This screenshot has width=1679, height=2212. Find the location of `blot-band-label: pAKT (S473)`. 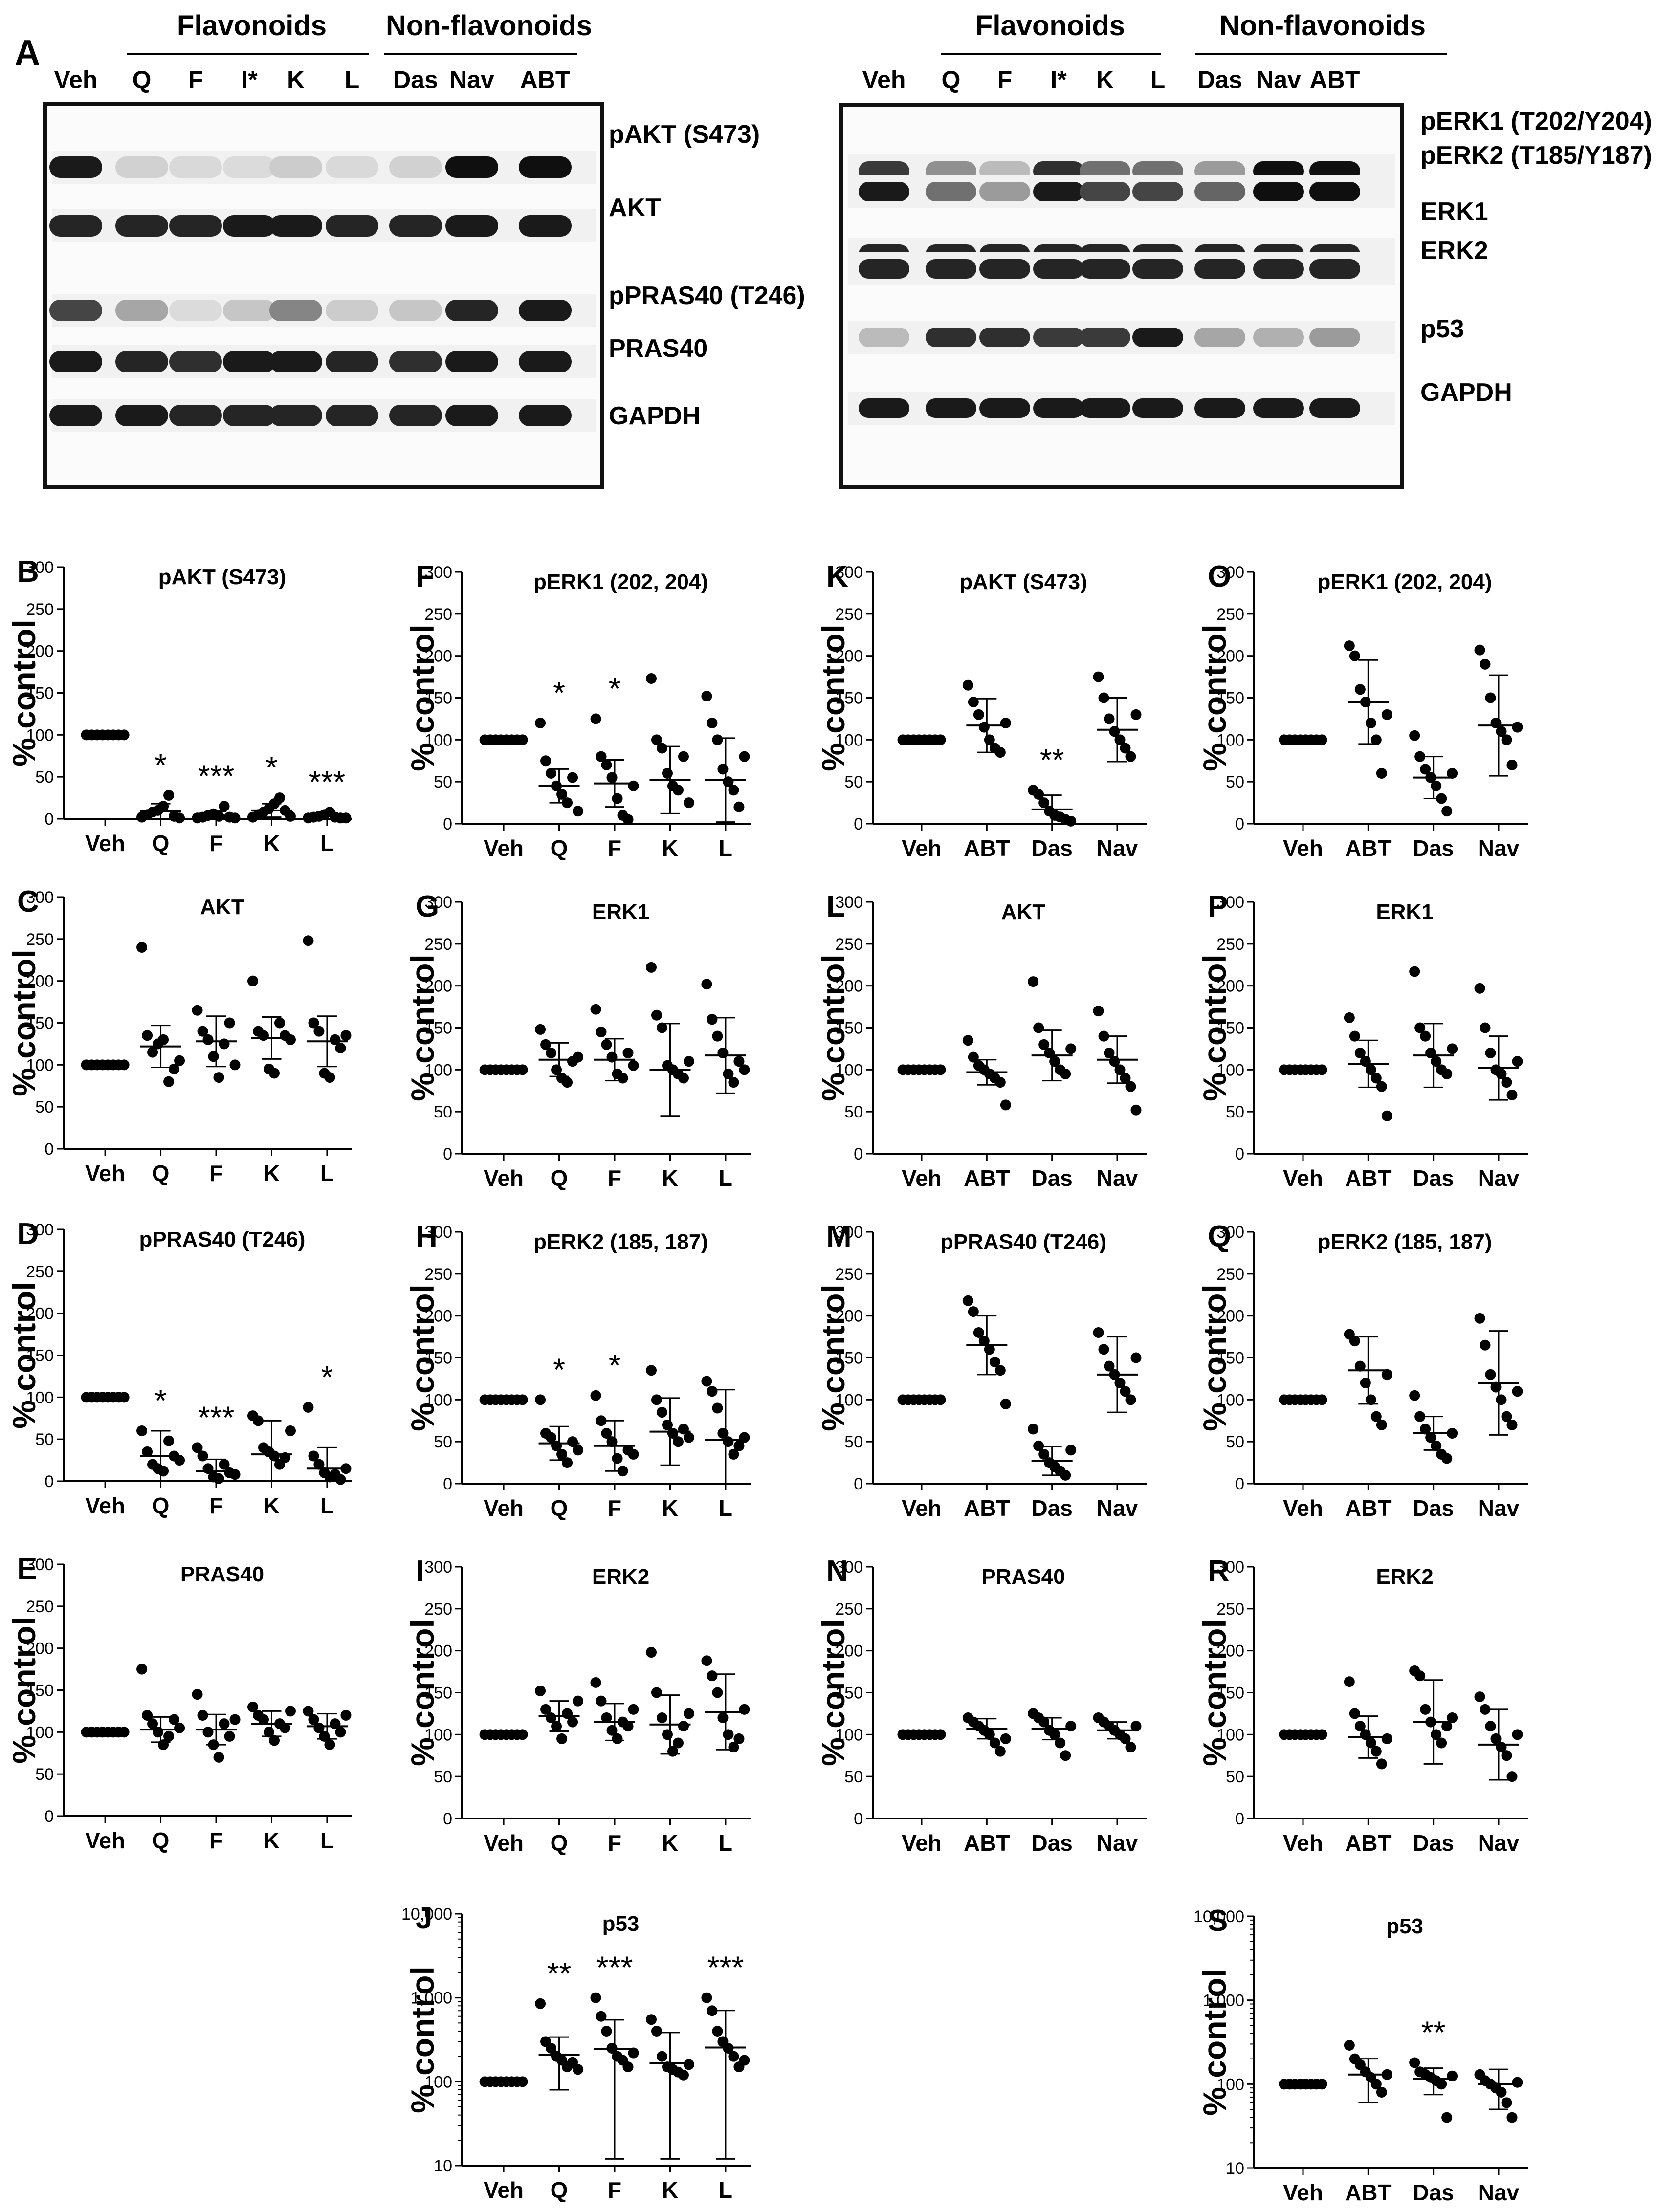

blot-band-label: pAKT (S473) is located at coordinates (685, 134).